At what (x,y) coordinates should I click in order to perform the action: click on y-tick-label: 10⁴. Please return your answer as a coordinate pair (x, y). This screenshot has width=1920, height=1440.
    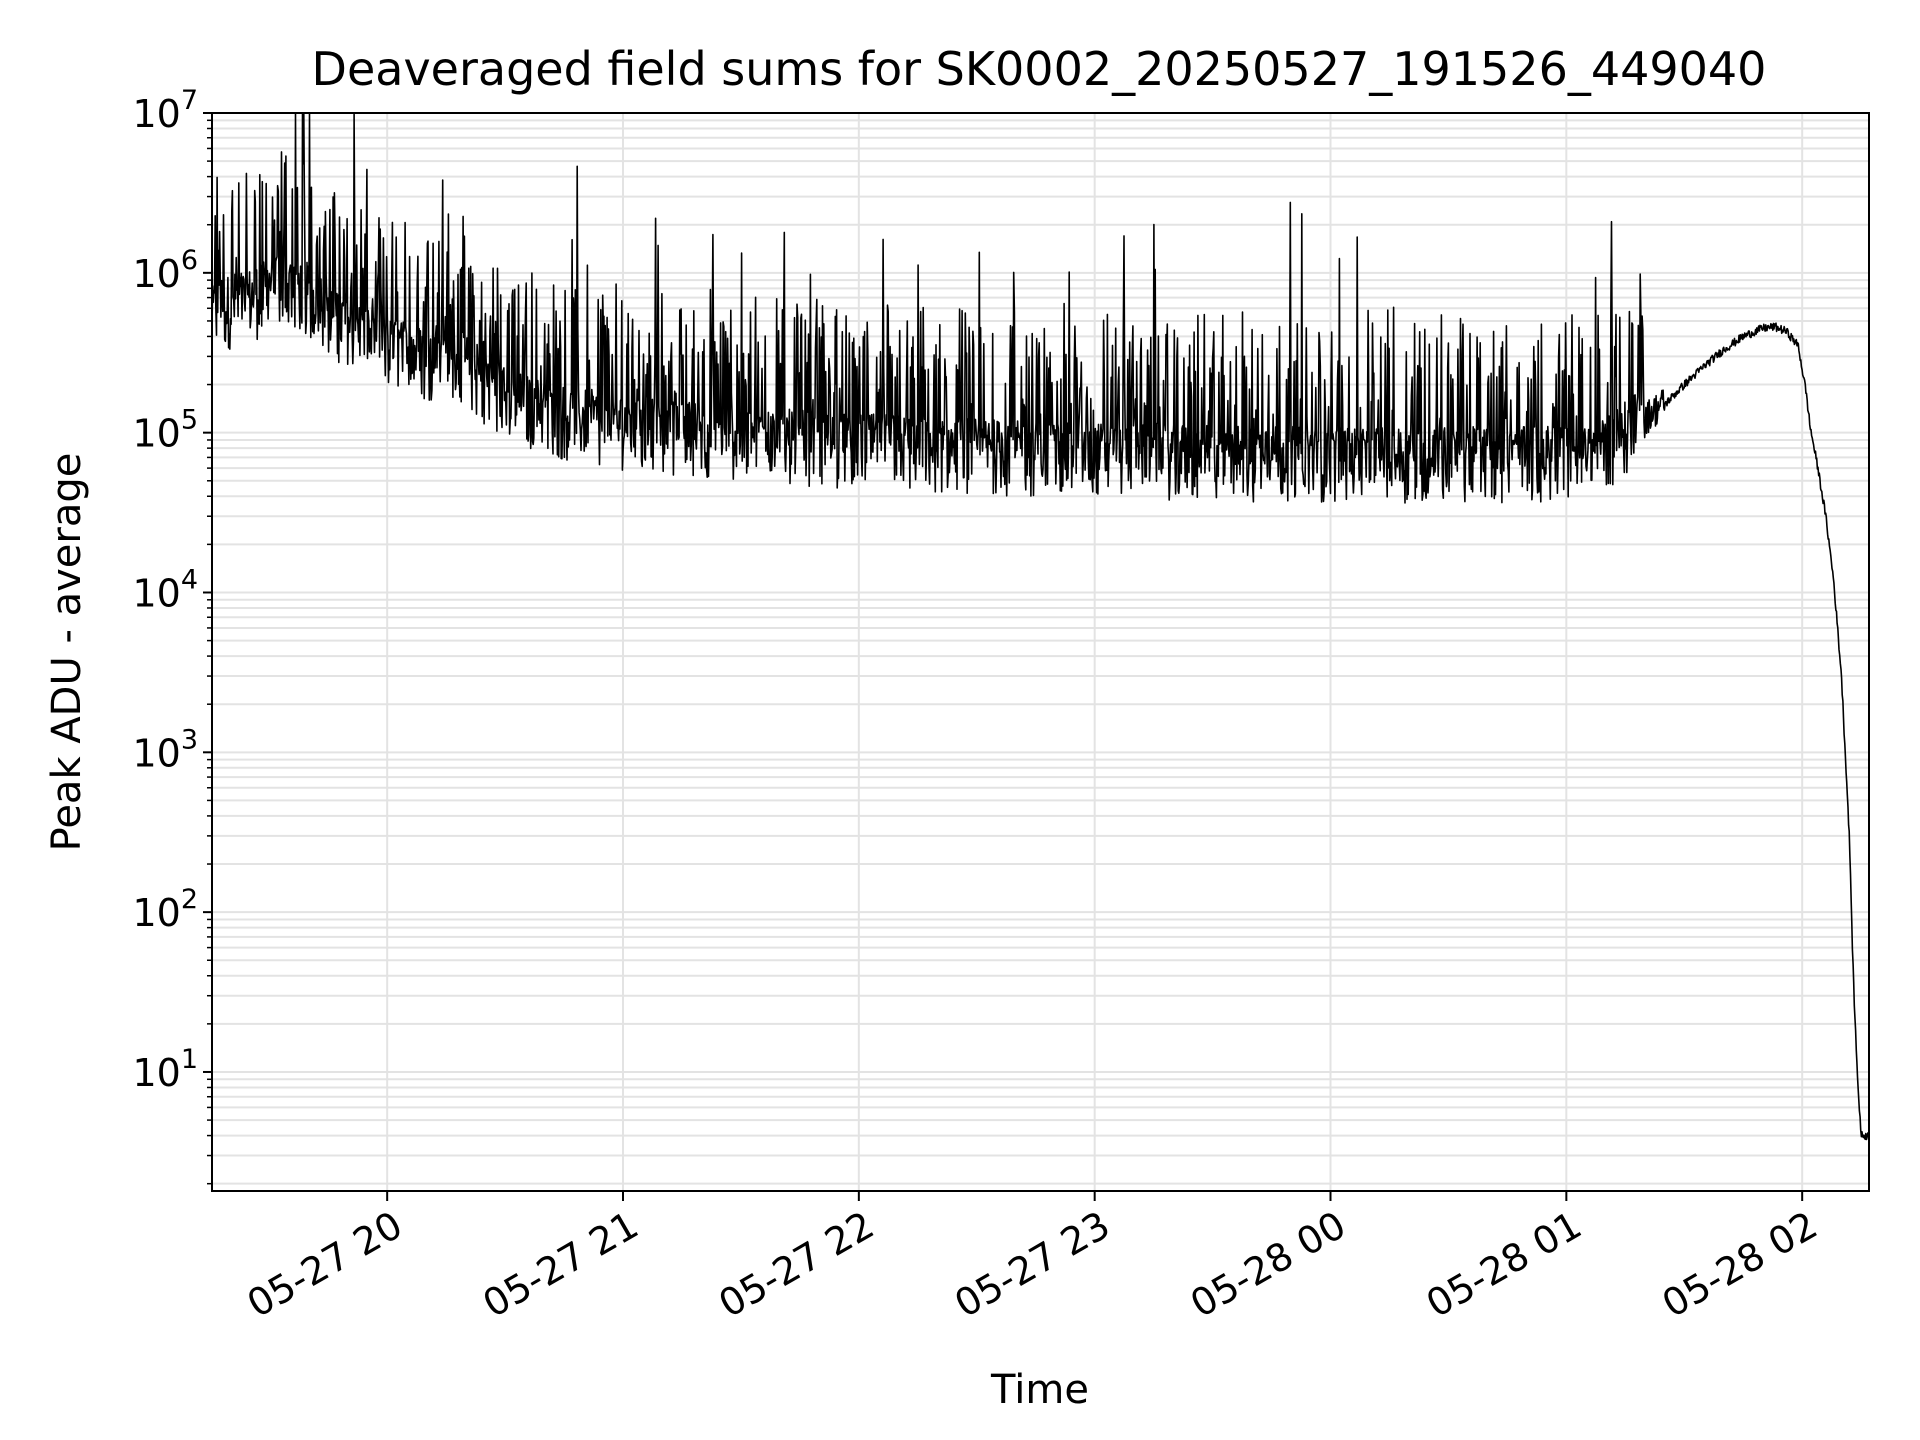
    Looking at the image, I should click on (165, 589).